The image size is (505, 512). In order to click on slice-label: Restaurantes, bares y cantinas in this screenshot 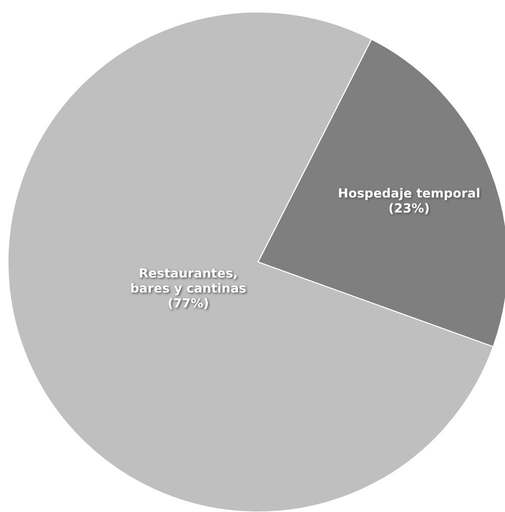, I will do `click(188, 281)`.